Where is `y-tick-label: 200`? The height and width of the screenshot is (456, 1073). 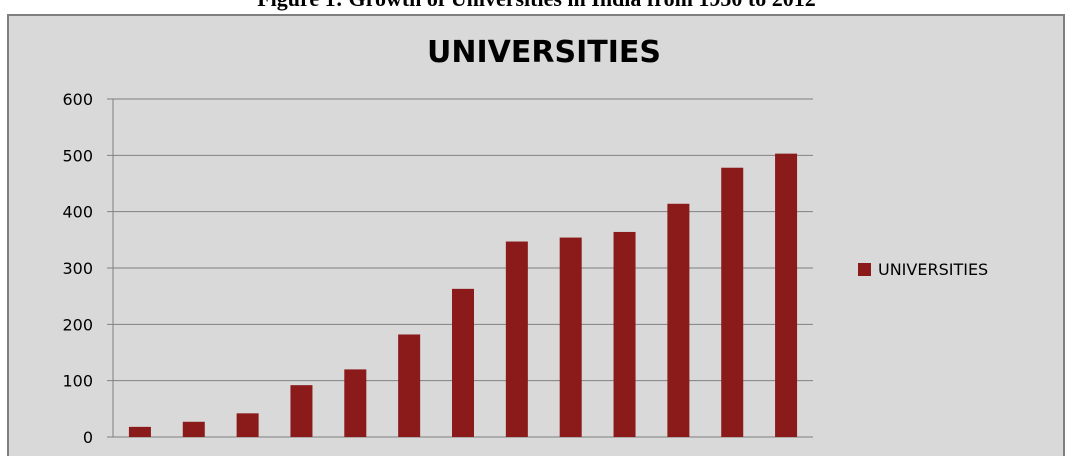
y-tick-label: 200 is located at coordinates (77, 324).